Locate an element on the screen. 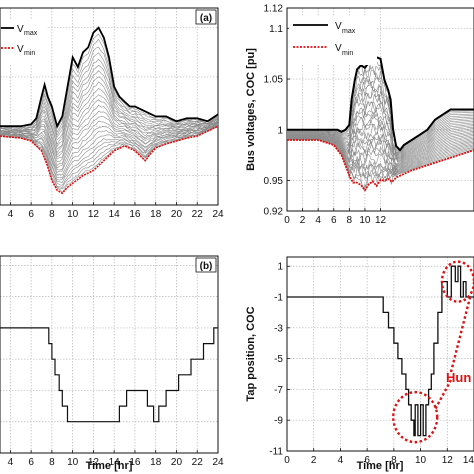 Image resolution: width=474 pixels, height=474 pixels. y-tick-label: 1 is located at coordinates (280, 267).